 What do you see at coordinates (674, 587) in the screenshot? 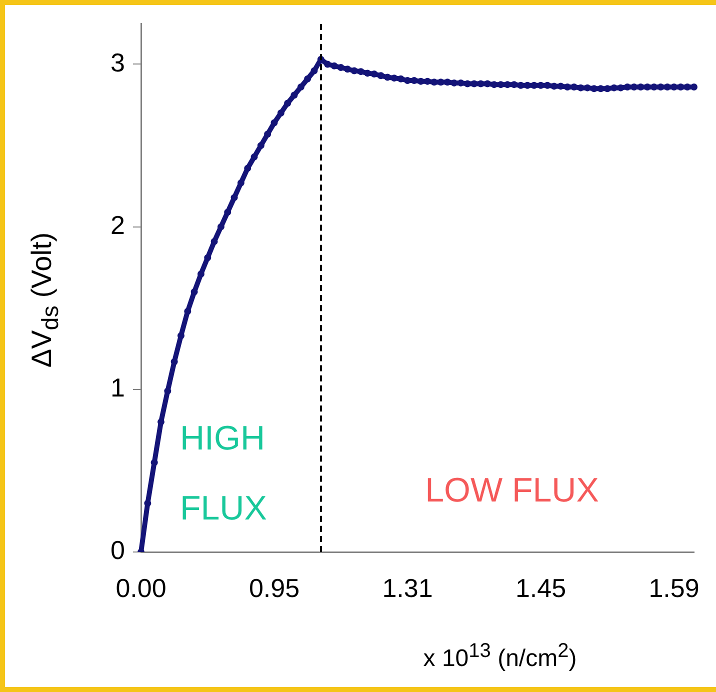
I see `x-tick-label: 1.59` at bounding box center [674, 587].